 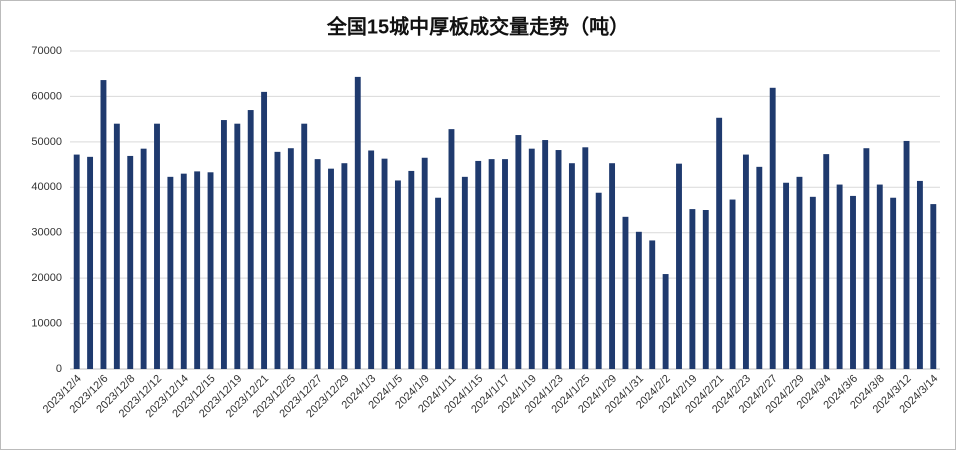 I want to click on y-tick-label: 20000, so click(x=46, y=278).